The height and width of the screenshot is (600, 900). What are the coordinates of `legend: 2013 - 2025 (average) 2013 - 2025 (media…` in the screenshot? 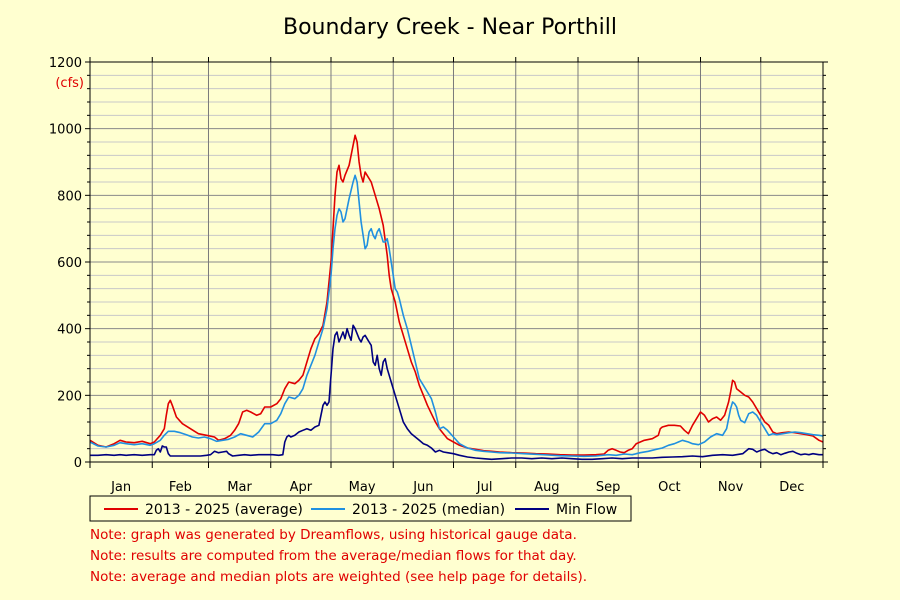 It's located at (360, 508).